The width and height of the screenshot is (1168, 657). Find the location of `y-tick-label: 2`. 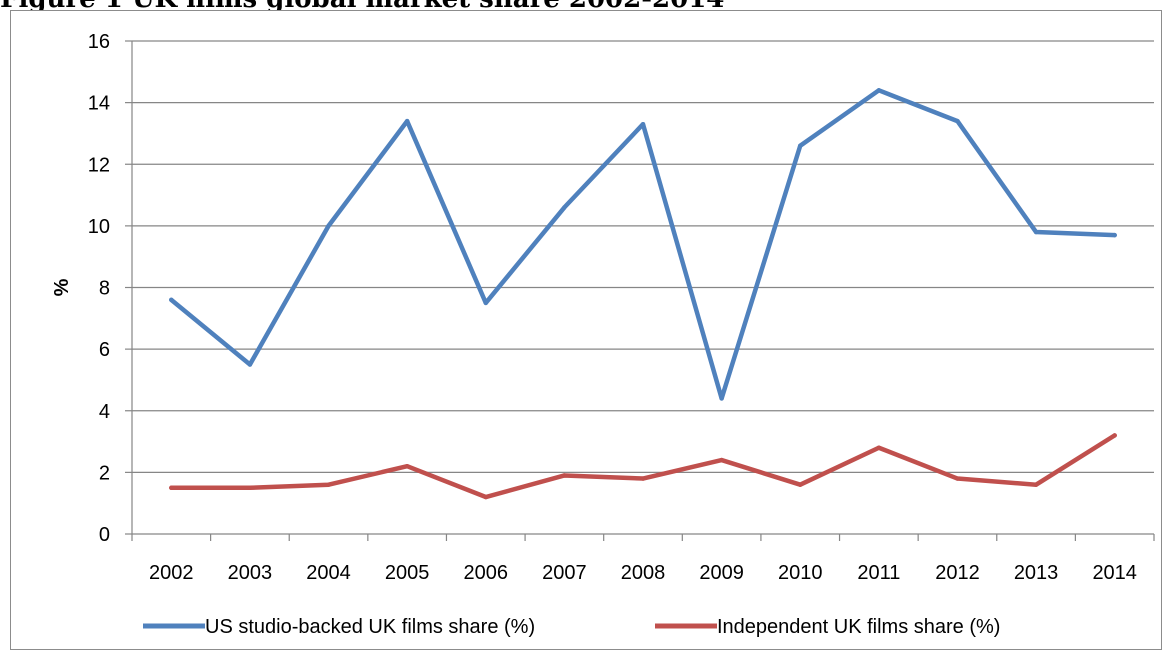

y-tick-label: 2 is located at coordinates (104, 473).